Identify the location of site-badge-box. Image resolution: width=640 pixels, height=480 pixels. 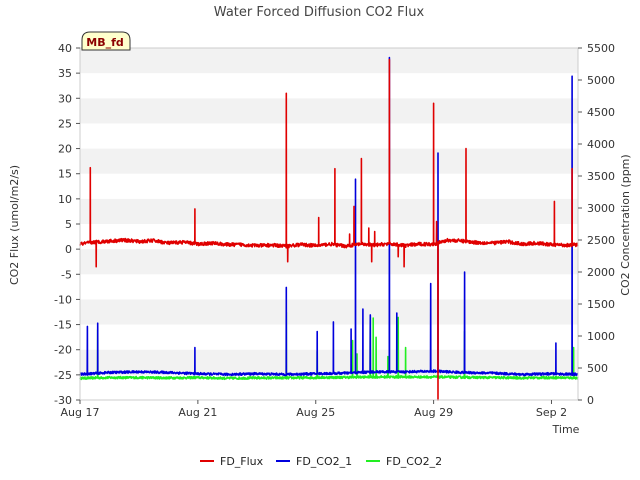
(106, 41).